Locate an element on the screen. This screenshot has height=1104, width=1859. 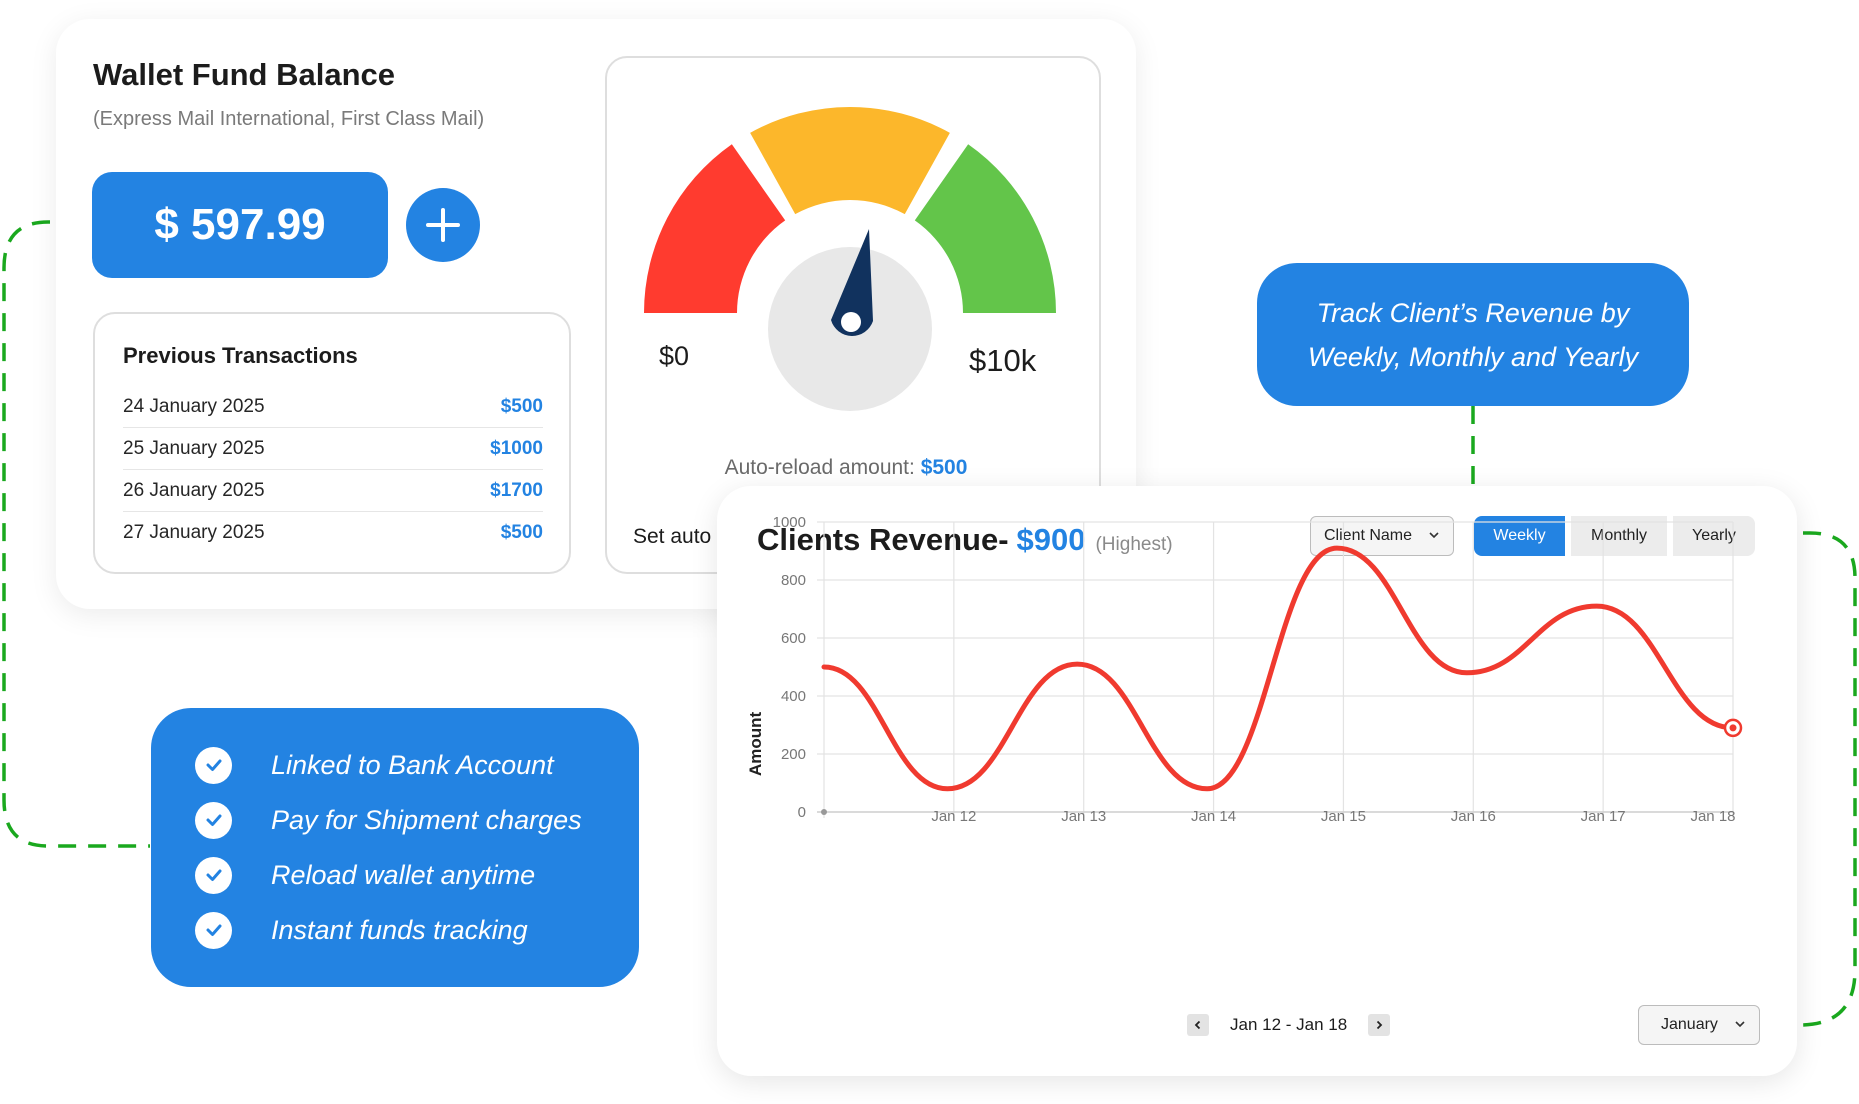
transaction-amount: $1000 is located at coordinates (516, 448).